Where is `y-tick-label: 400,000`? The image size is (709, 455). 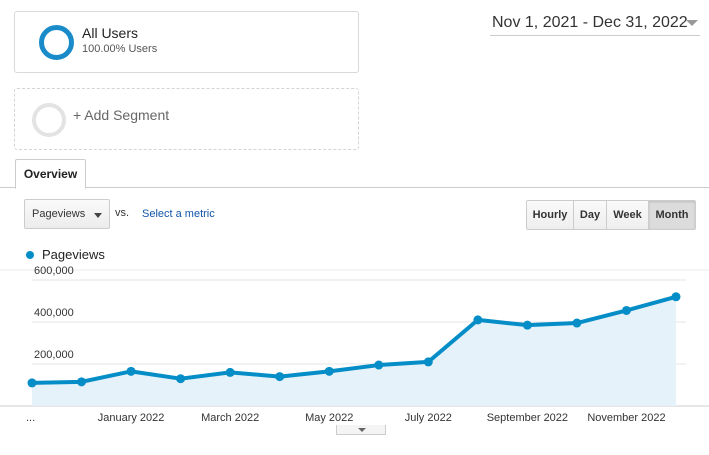
y-tick-label: 400,000 is located at coordinates (54, 313).